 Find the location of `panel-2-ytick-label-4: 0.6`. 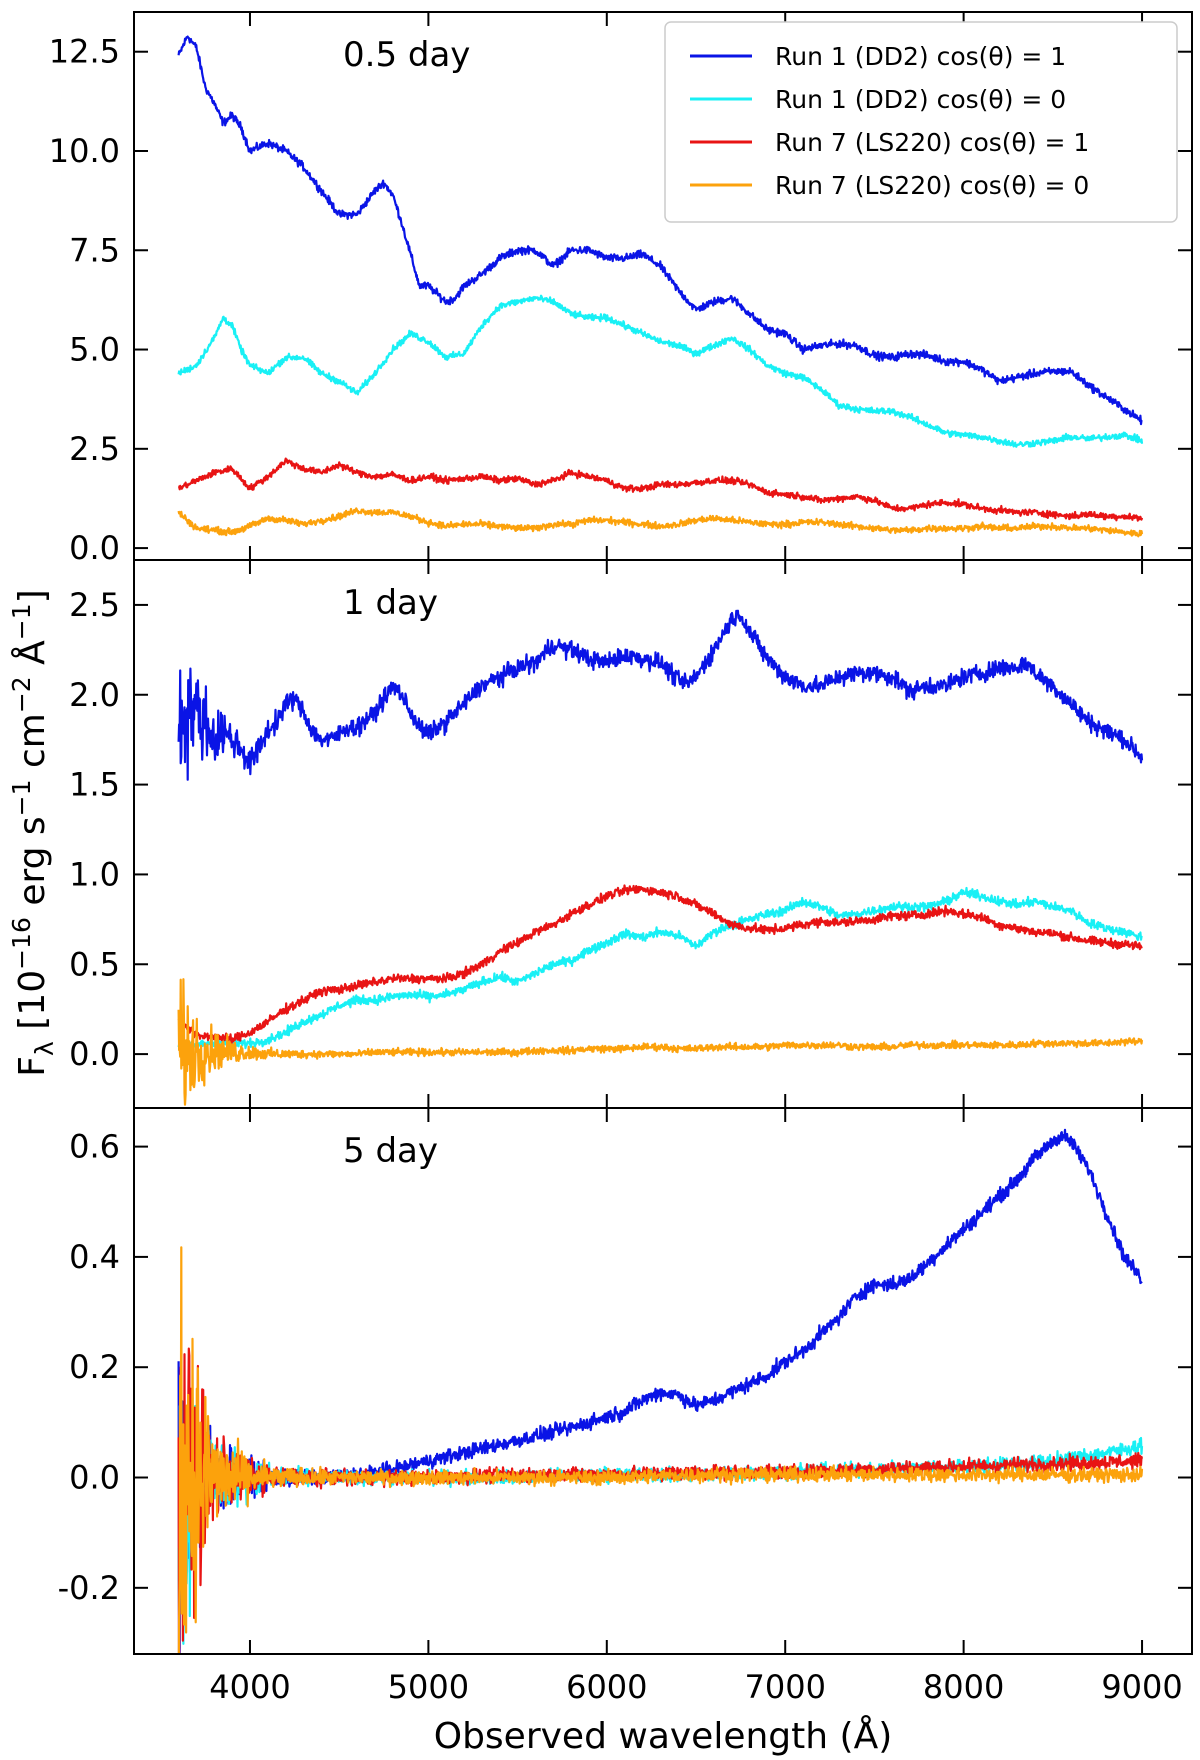

panel-2-ytick-label-4: 0.6 is located at coordinates (94, 1147).